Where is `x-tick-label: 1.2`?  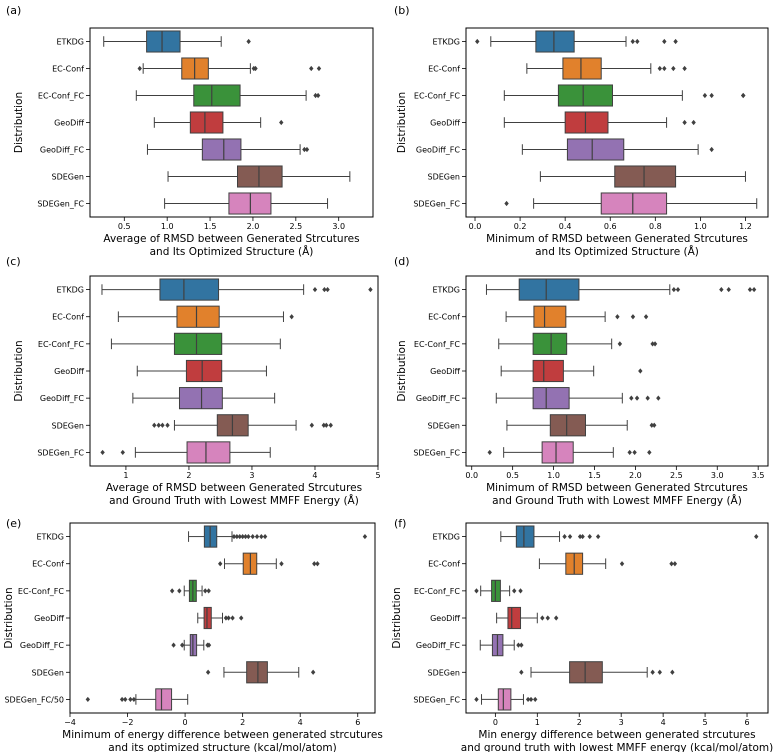
x-tick-label: 1.2 is located at coordinates (745, 226).